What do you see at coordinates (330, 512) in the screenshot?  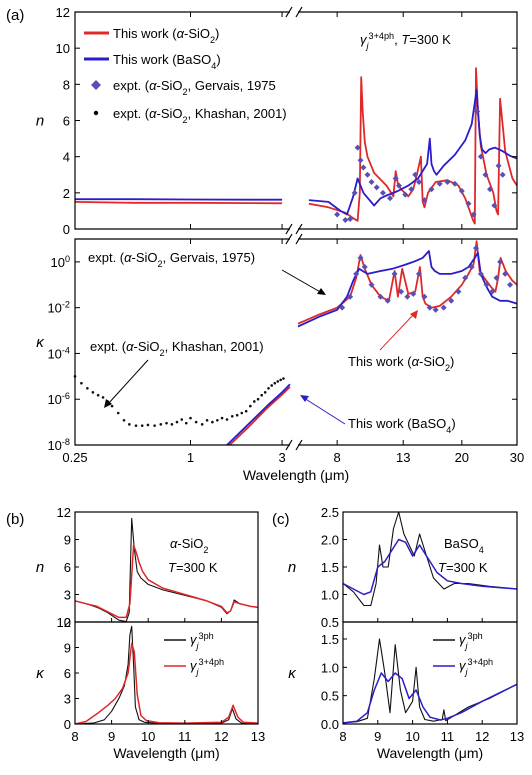 I see `y-tick-label: 2.5` at bounding box center [330, 512].